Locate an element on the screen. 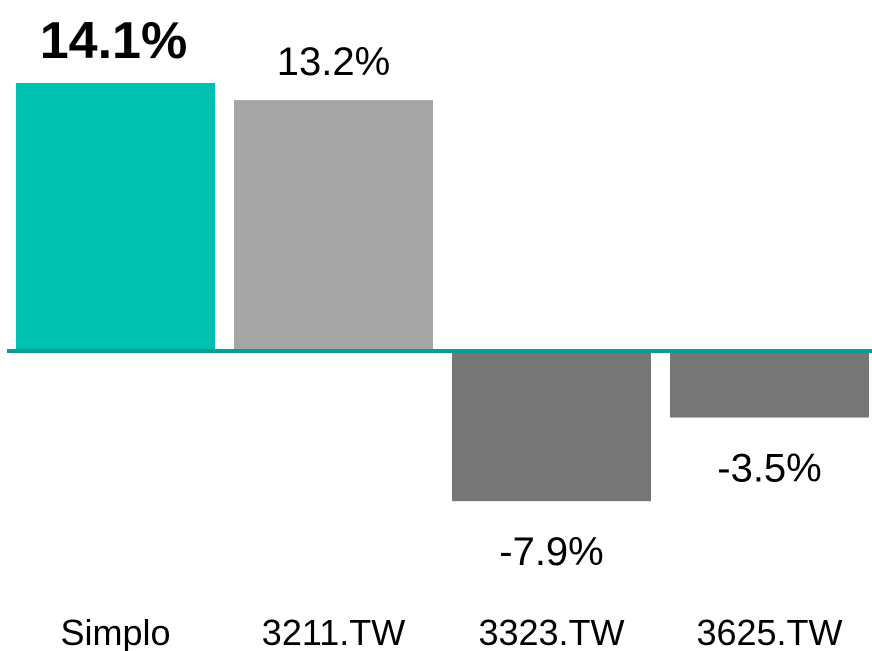 This screenshot has width=872, height=651. value-label: 14.1% is located at coordinates (113, 41).